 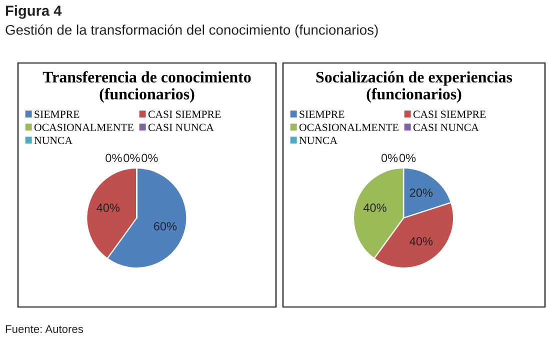 I want to click on text: Gestión de la transformación del conocimiento (funcionarios), so click(x=192, y=31).